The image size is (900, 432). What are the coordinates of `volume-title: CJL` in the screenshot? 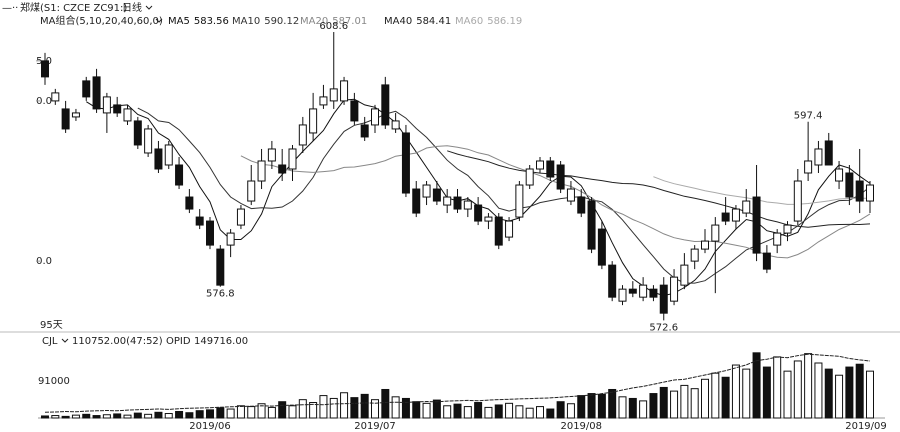 It's located at (50, 341).